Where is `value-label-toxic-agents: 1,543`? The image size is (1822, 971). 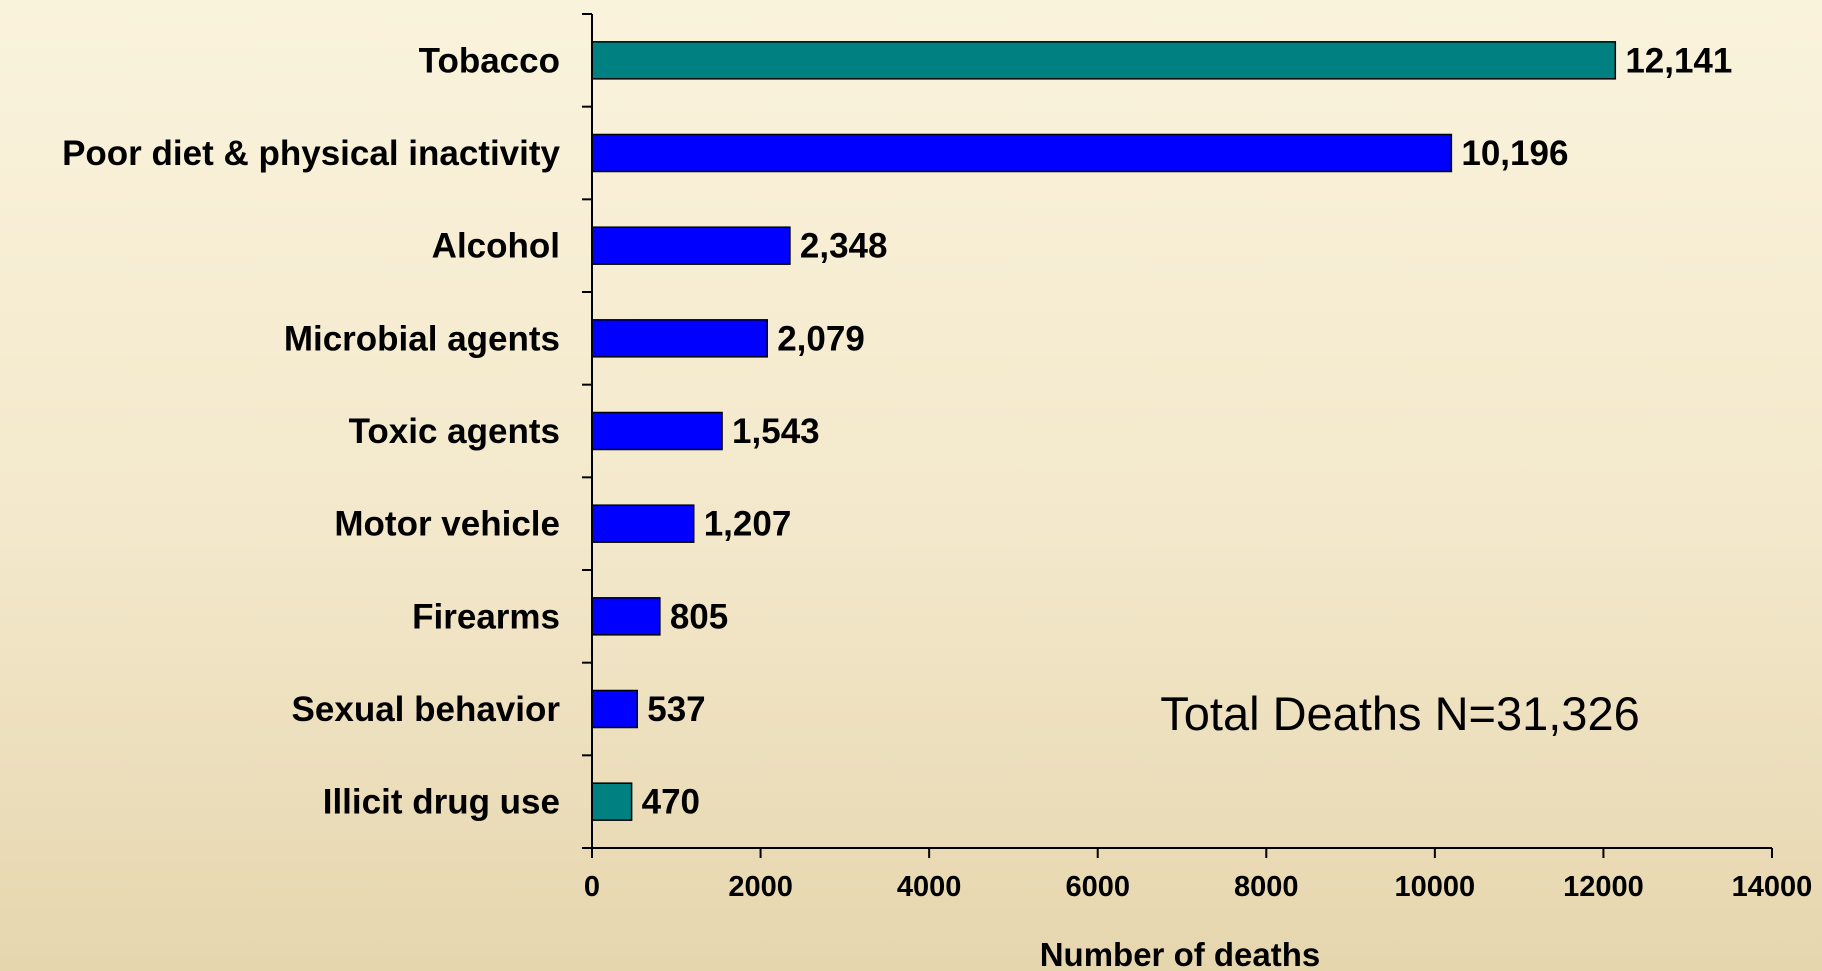
value-label-toxic-agents: 1,543 is located at coordinates (776, 431).